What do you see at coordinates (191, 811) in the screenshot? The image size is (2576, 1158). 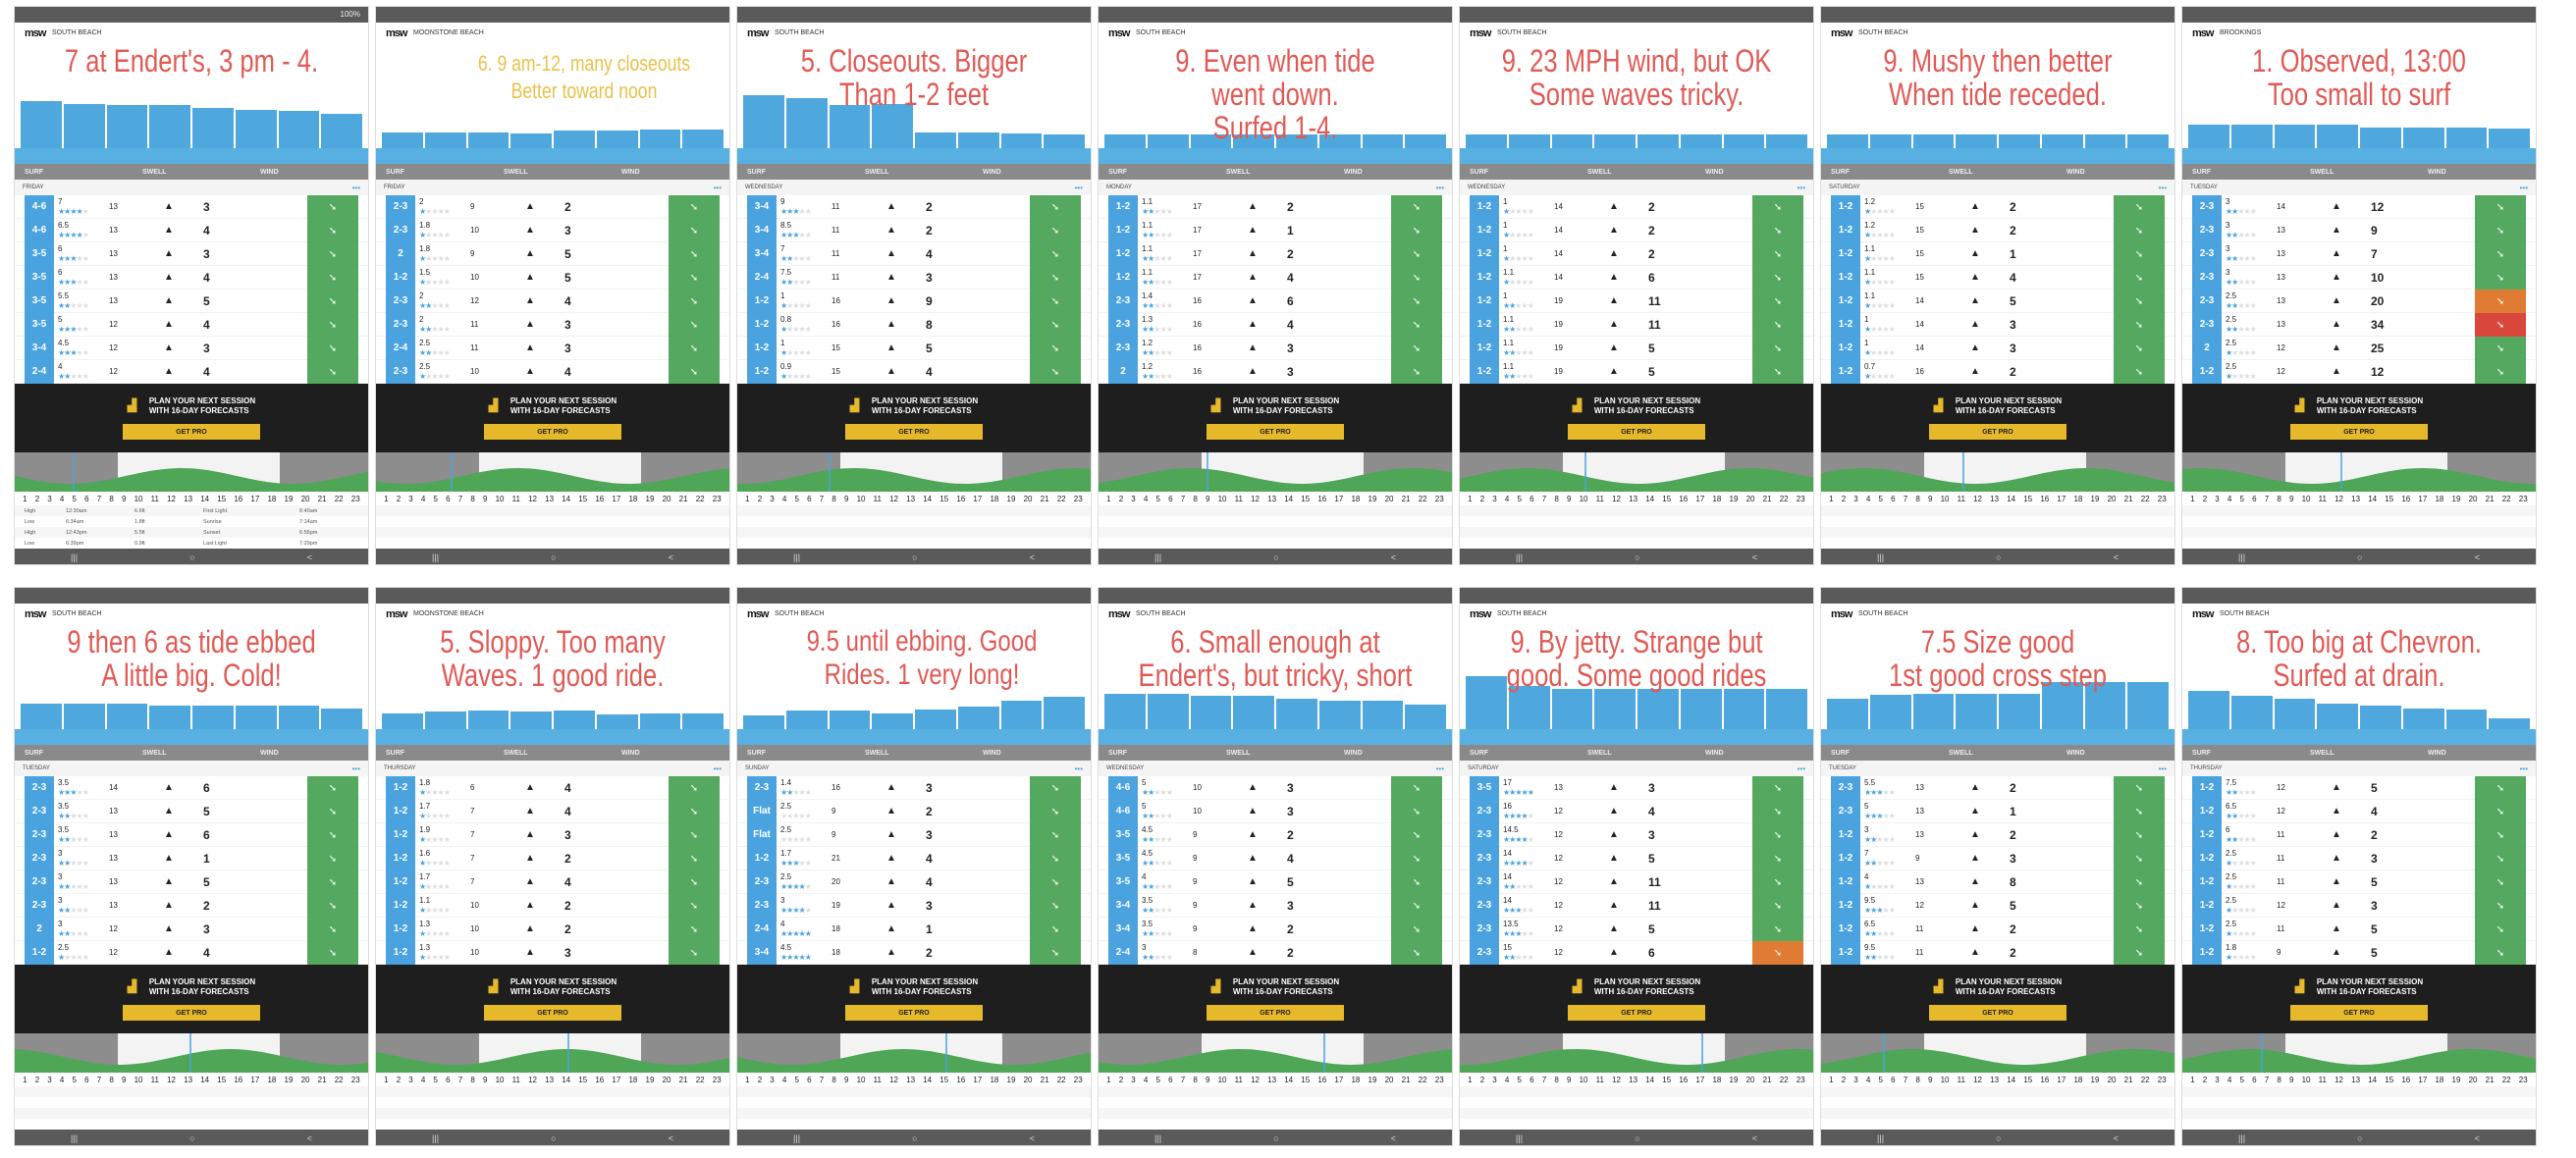 I see `forecast-row: 2-3 3.5 ★★★★★ 13 ▲ 5 ➘` at bounding box center [191, 811].